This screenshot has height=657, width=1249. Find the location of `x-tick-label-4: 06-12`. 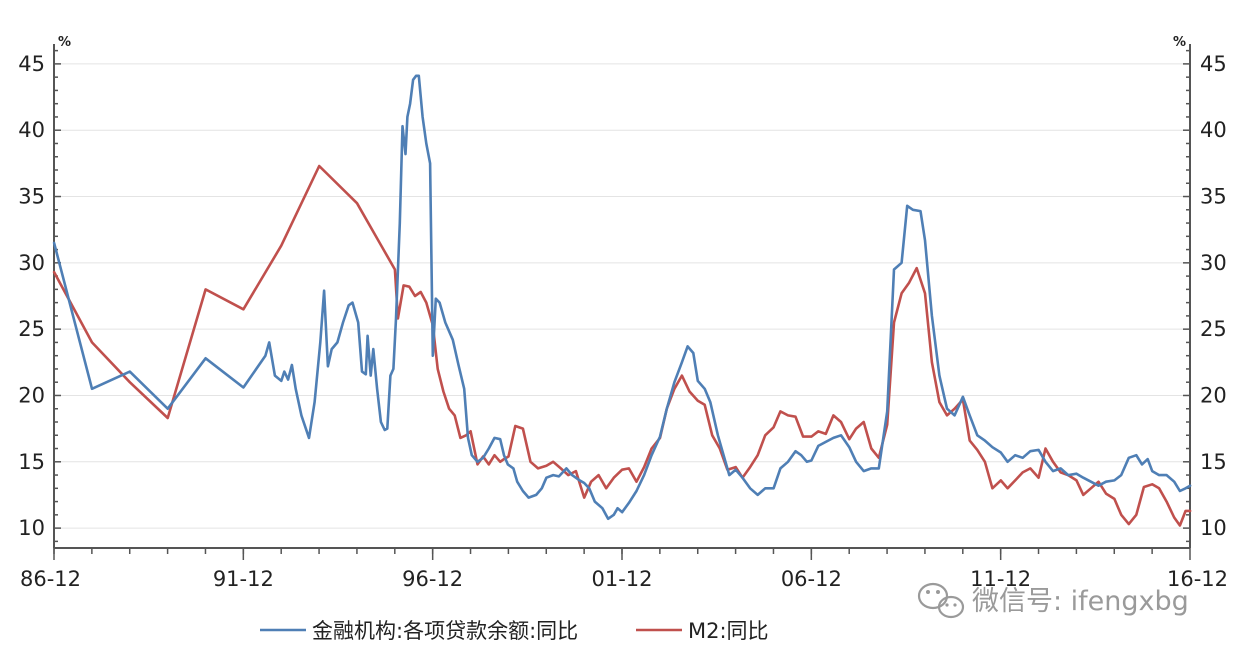

x-tick-label-4: 06-12 is located at coordinates (811, 579).